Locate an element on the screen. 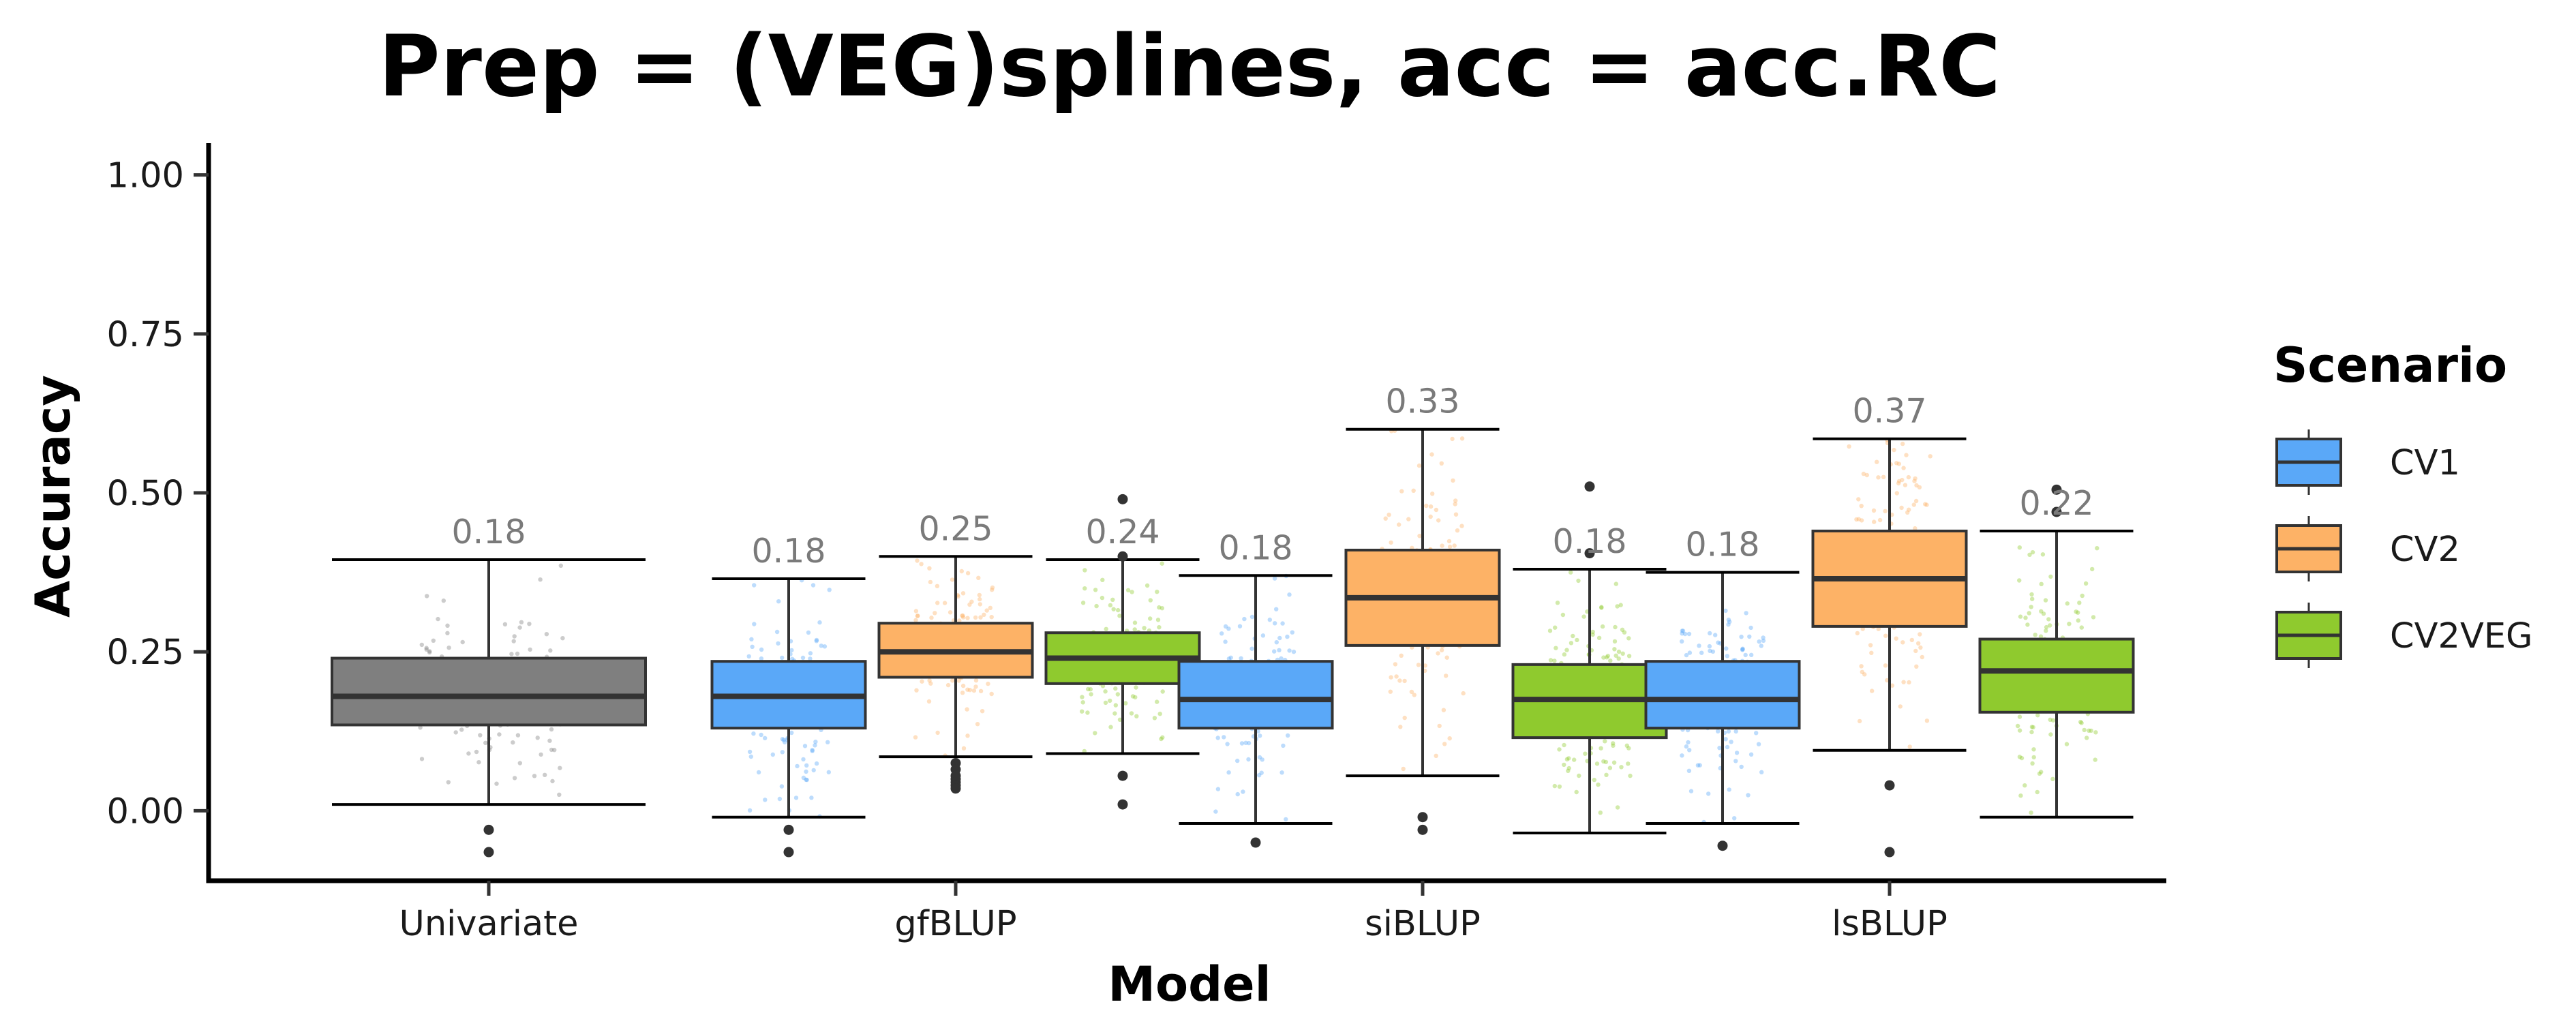 The image size is (2576, 1030). y-tick-label: 0.50 is located at coordinates (145, 494).